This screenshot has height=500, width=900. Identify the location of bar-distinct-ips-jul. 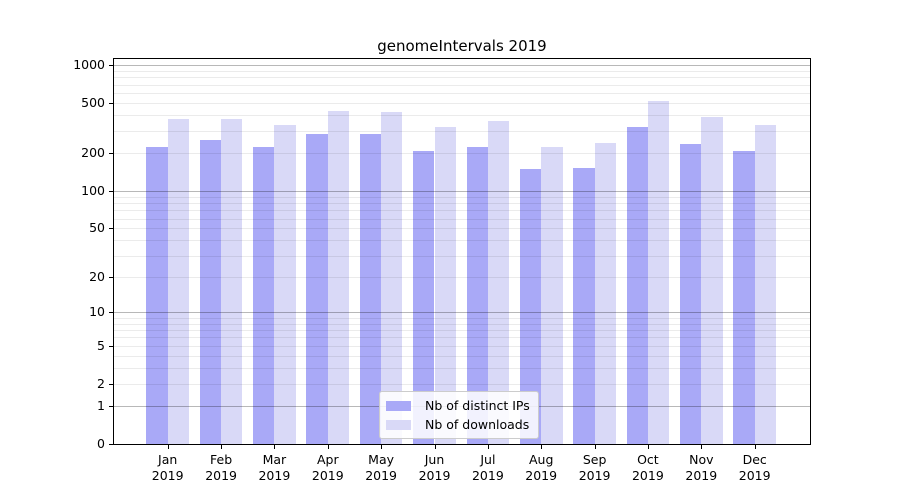
(477, 295).